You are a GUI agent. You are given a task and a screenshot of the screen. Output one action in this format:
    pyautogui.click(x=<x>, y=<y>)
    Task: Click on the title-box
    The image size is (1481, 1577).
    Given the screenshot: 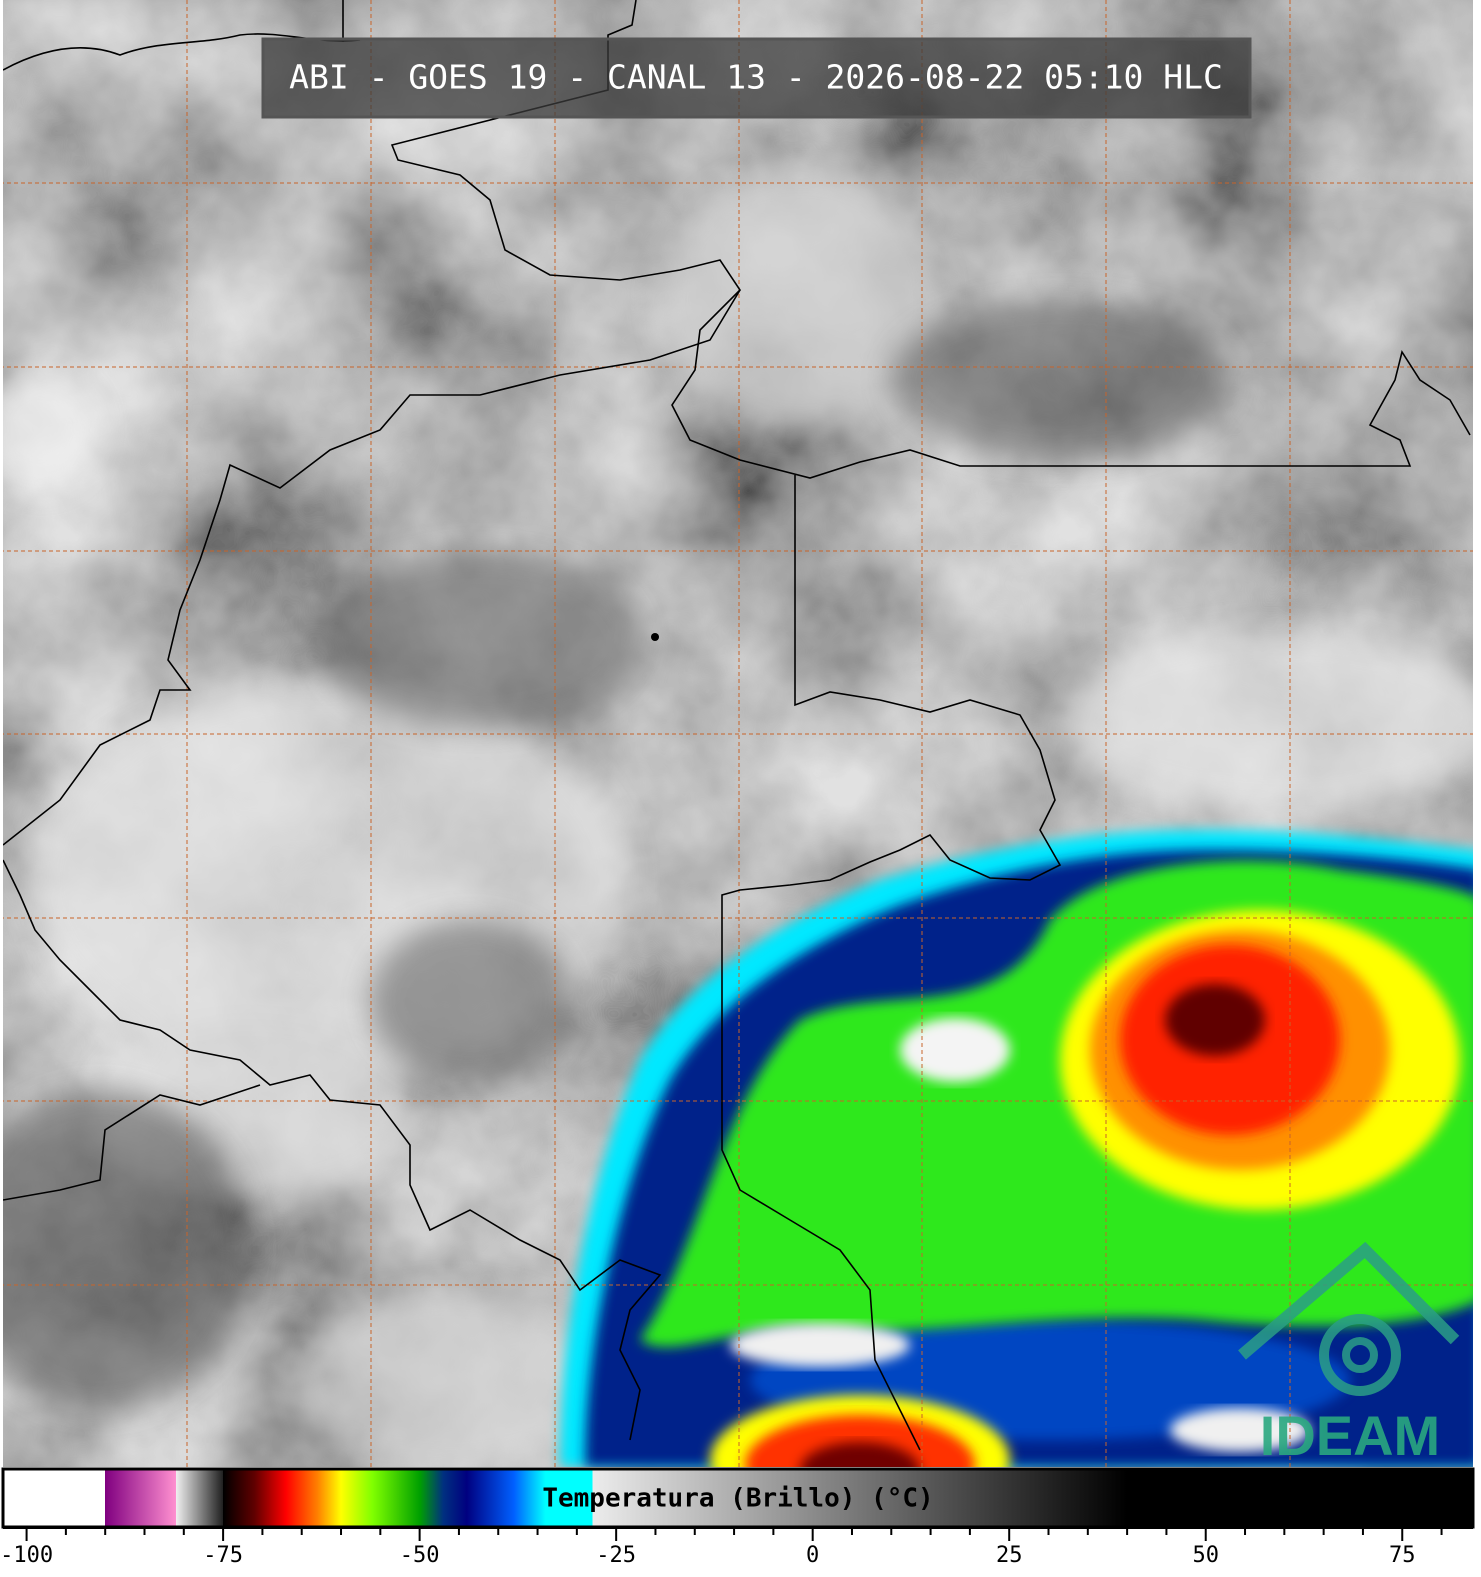 What is the action you would take?
    pyautogui.click(x=756, y=78)
    